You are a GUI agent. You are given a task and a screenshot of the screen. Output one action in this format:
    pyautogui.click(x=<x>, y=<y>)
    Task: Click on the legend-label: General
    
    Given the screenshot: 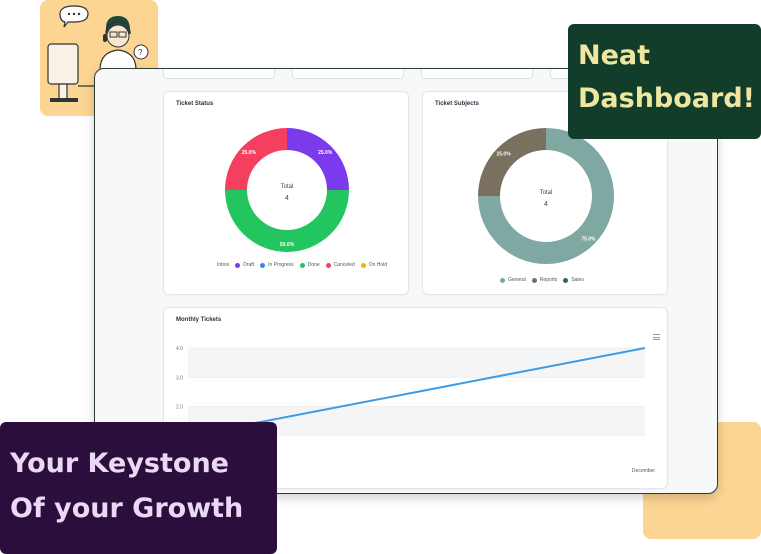 What is the action you would take?
    pyautogui.click(x=517, y=280)
    